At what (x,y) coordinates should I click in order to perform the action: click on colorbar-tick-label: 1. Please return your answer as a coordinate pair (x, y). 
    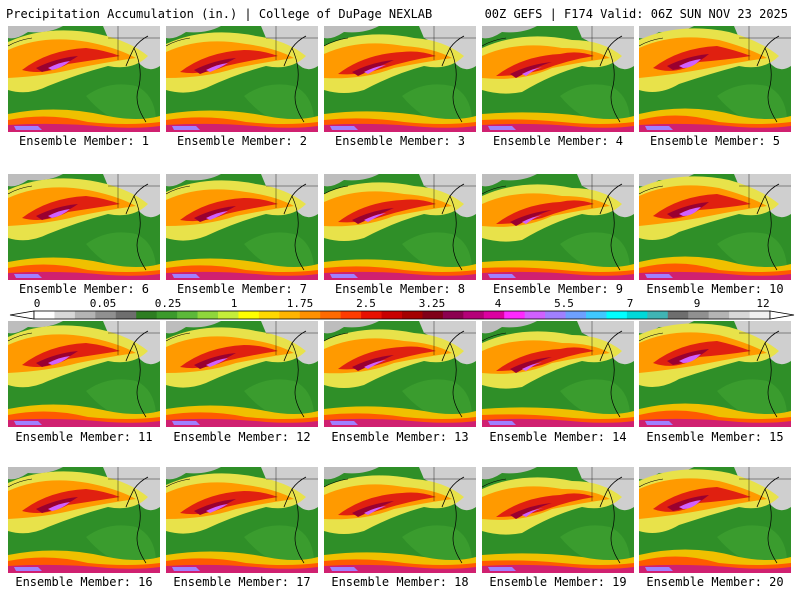
    Looking at the image, I should click on (234, 303).